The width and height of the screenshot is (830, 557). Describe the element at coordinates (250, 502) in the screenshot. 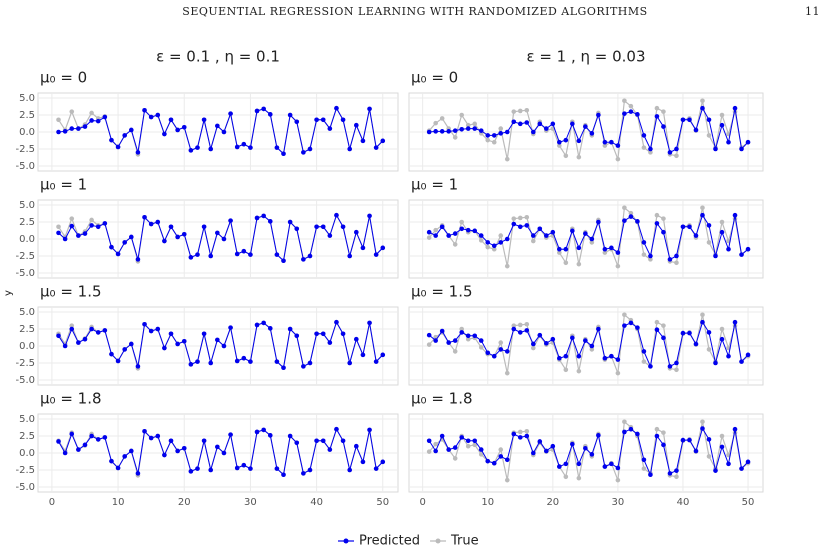

I see `x-tick-label: 30` at that location.